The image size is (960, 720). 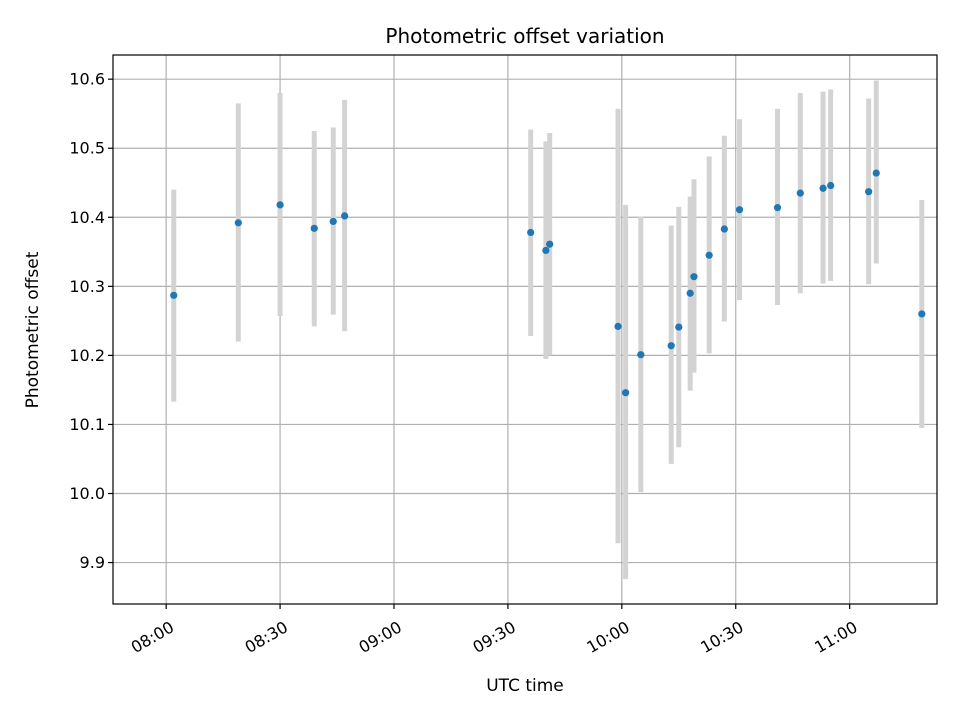 What do you see at coordinates (91, 321) in the screenshot?
I see `y-axis: 9.9 10.0 10.1 10.2 10.3 10.4 10.5 10.6` at bounding box center [91, 321].